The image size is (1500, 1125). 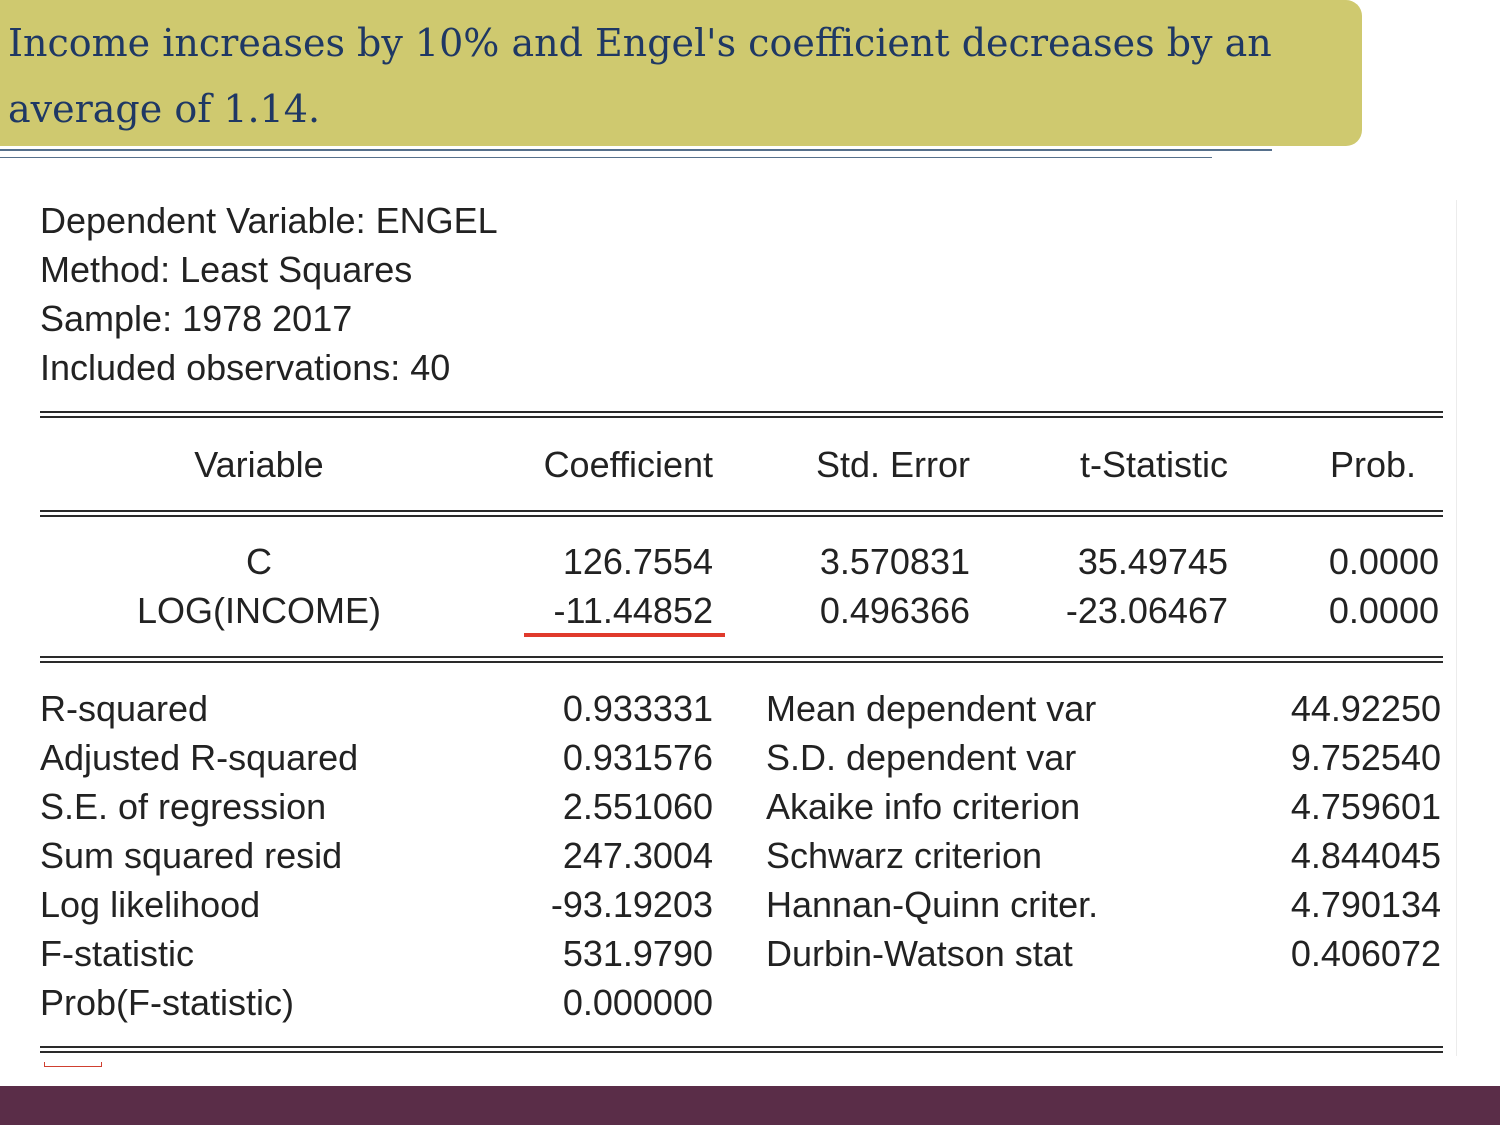 What do you see at coordinates (741, 414) in the screenshot?
I see `table-top-rule` at bounding box center [741, 414].